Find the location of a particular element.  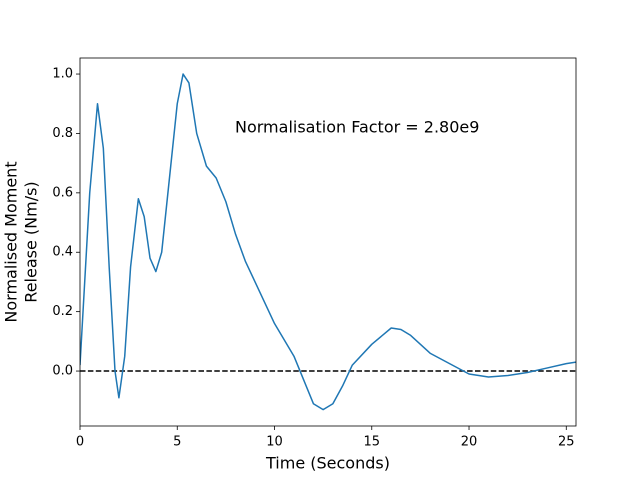

x-tick-label: 25 is located at coordinates (566, 442).